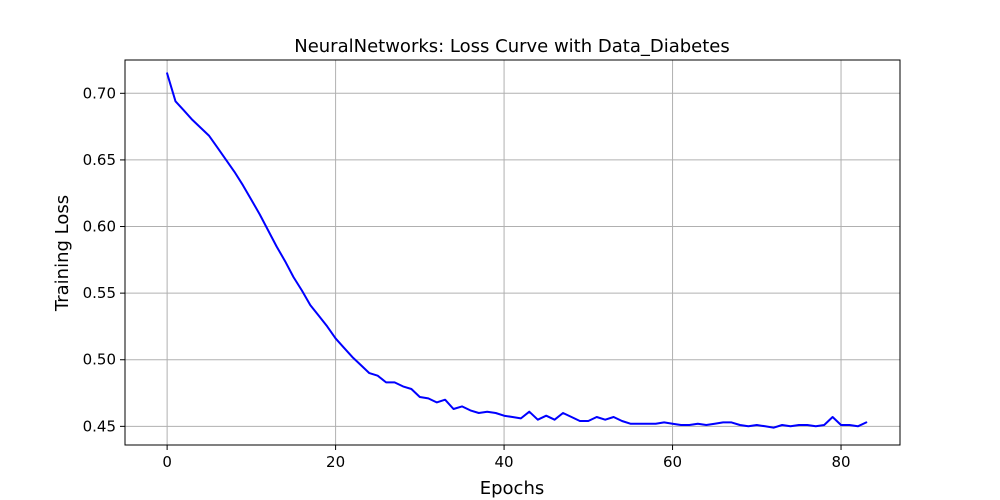 This screenshot has height=500, width=1000. Describe the element at coordinates (167, 462) in the screenshot. I see `x-tick-label: 0` at that location.